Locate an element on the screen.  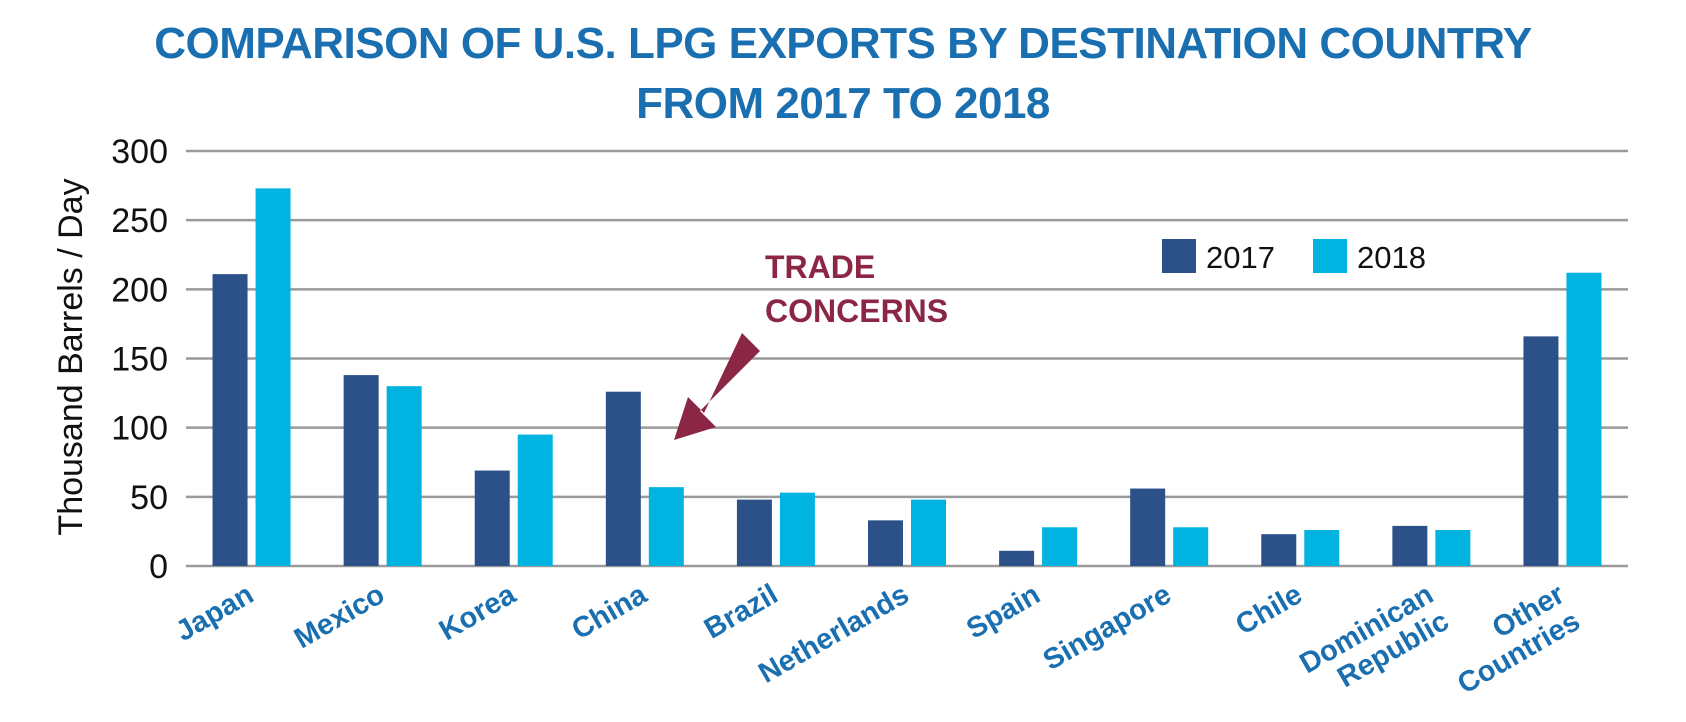
x-tick-label: Singapore is located at coordinates (1107, 627).